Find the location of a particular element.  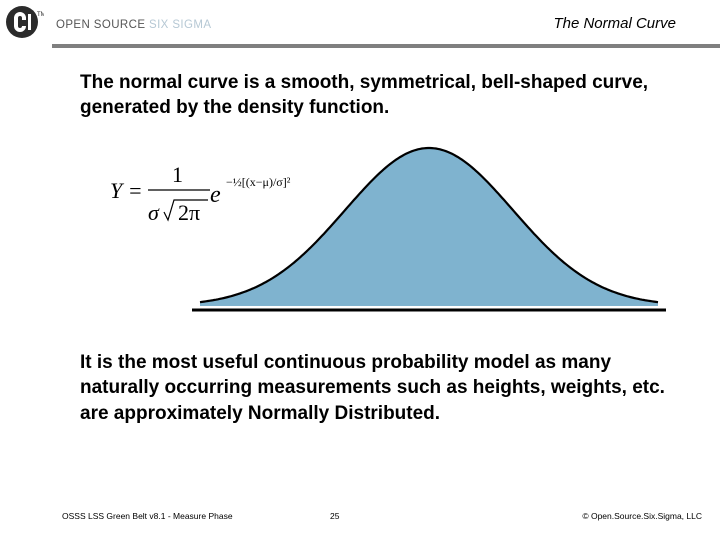

svg-text: TM is located at coordinates (40, 15).